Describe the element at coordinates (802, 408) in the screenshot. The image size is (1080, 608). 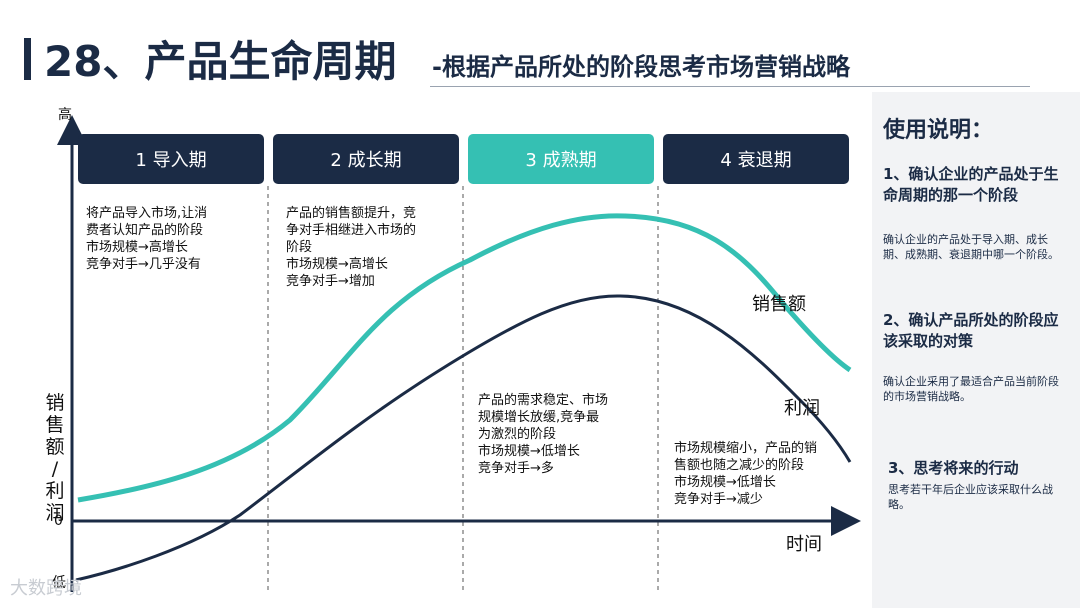
I see `profit-curve-label: 利润` at that location.